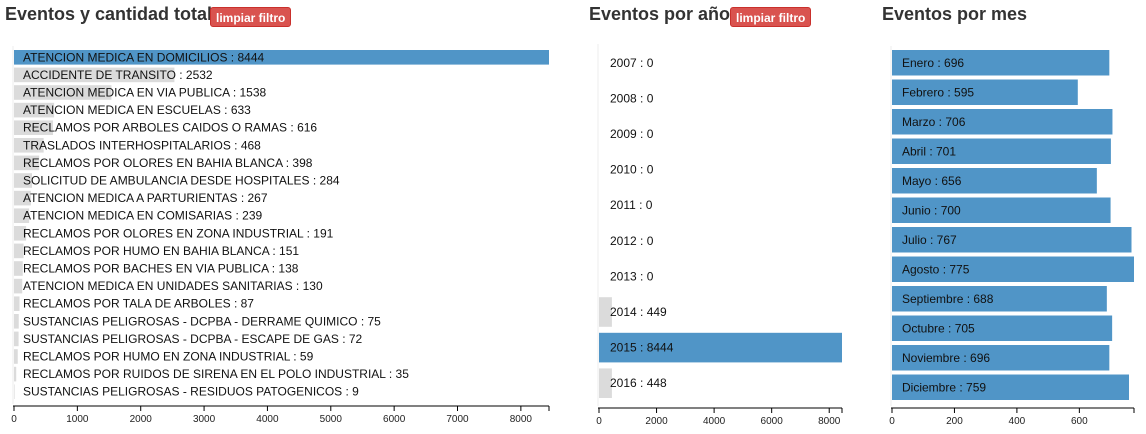  Describe the element at coordinates (936, 269) in the screenshot. I see `bar-label: Agosto : 775` at that location.